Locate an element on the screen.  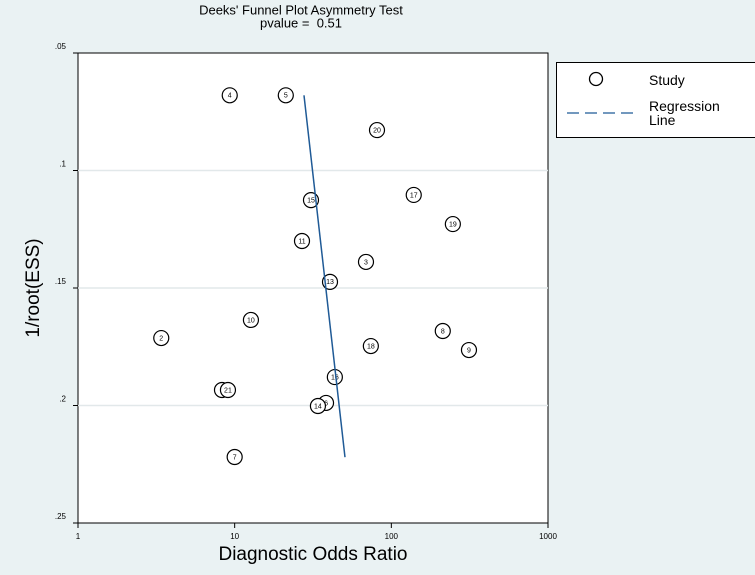
point-label: 10 is located at coordinates (251, 320).